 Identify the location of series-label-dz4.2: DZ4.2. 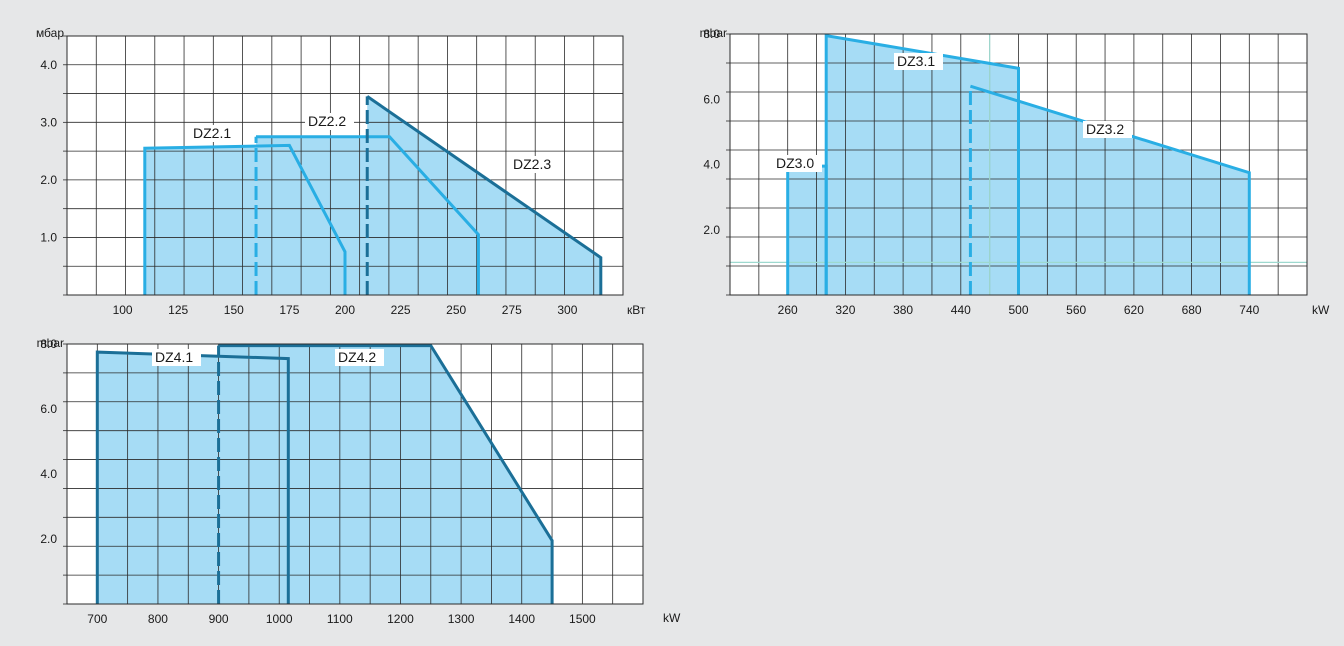
(359, 357).